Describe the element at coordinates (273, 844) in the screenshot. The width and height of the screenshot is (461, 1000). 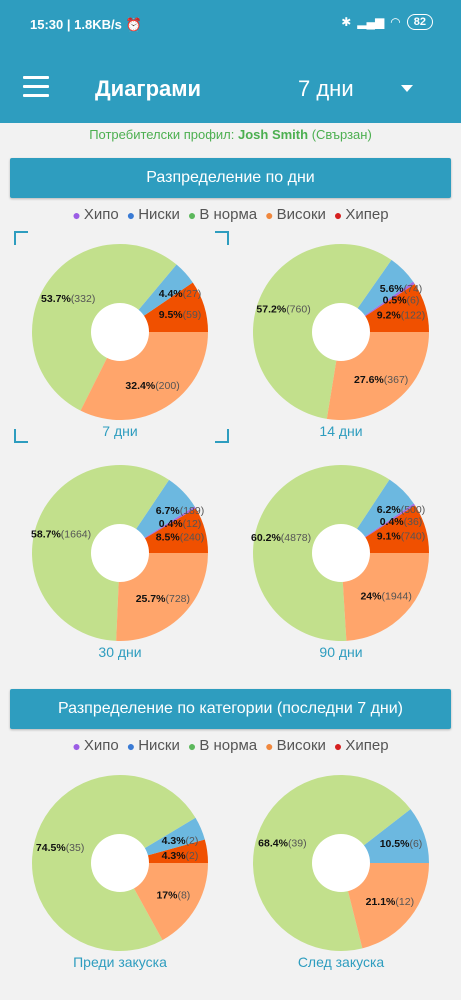
I see `slice-percent: 68.4%` at that location.